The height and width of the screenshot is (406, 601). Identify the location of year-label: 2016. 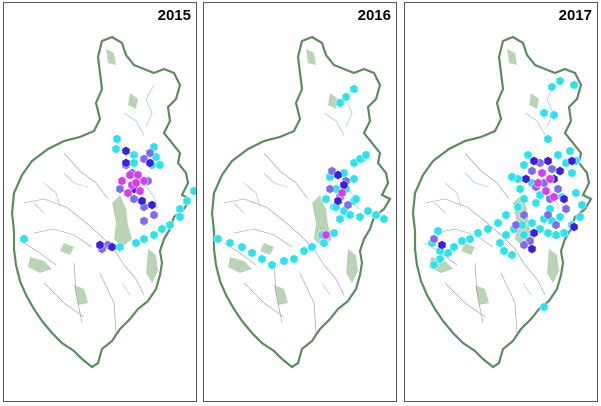
(374, 15).